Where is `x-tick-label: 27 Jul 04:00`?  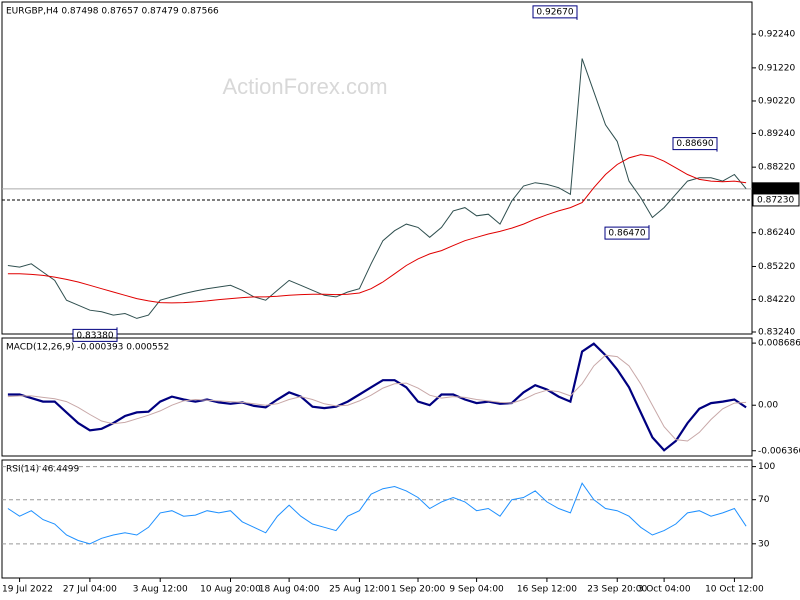 x-tick-label: 27 Jul 04:00 is located at coordinates (90, 590).